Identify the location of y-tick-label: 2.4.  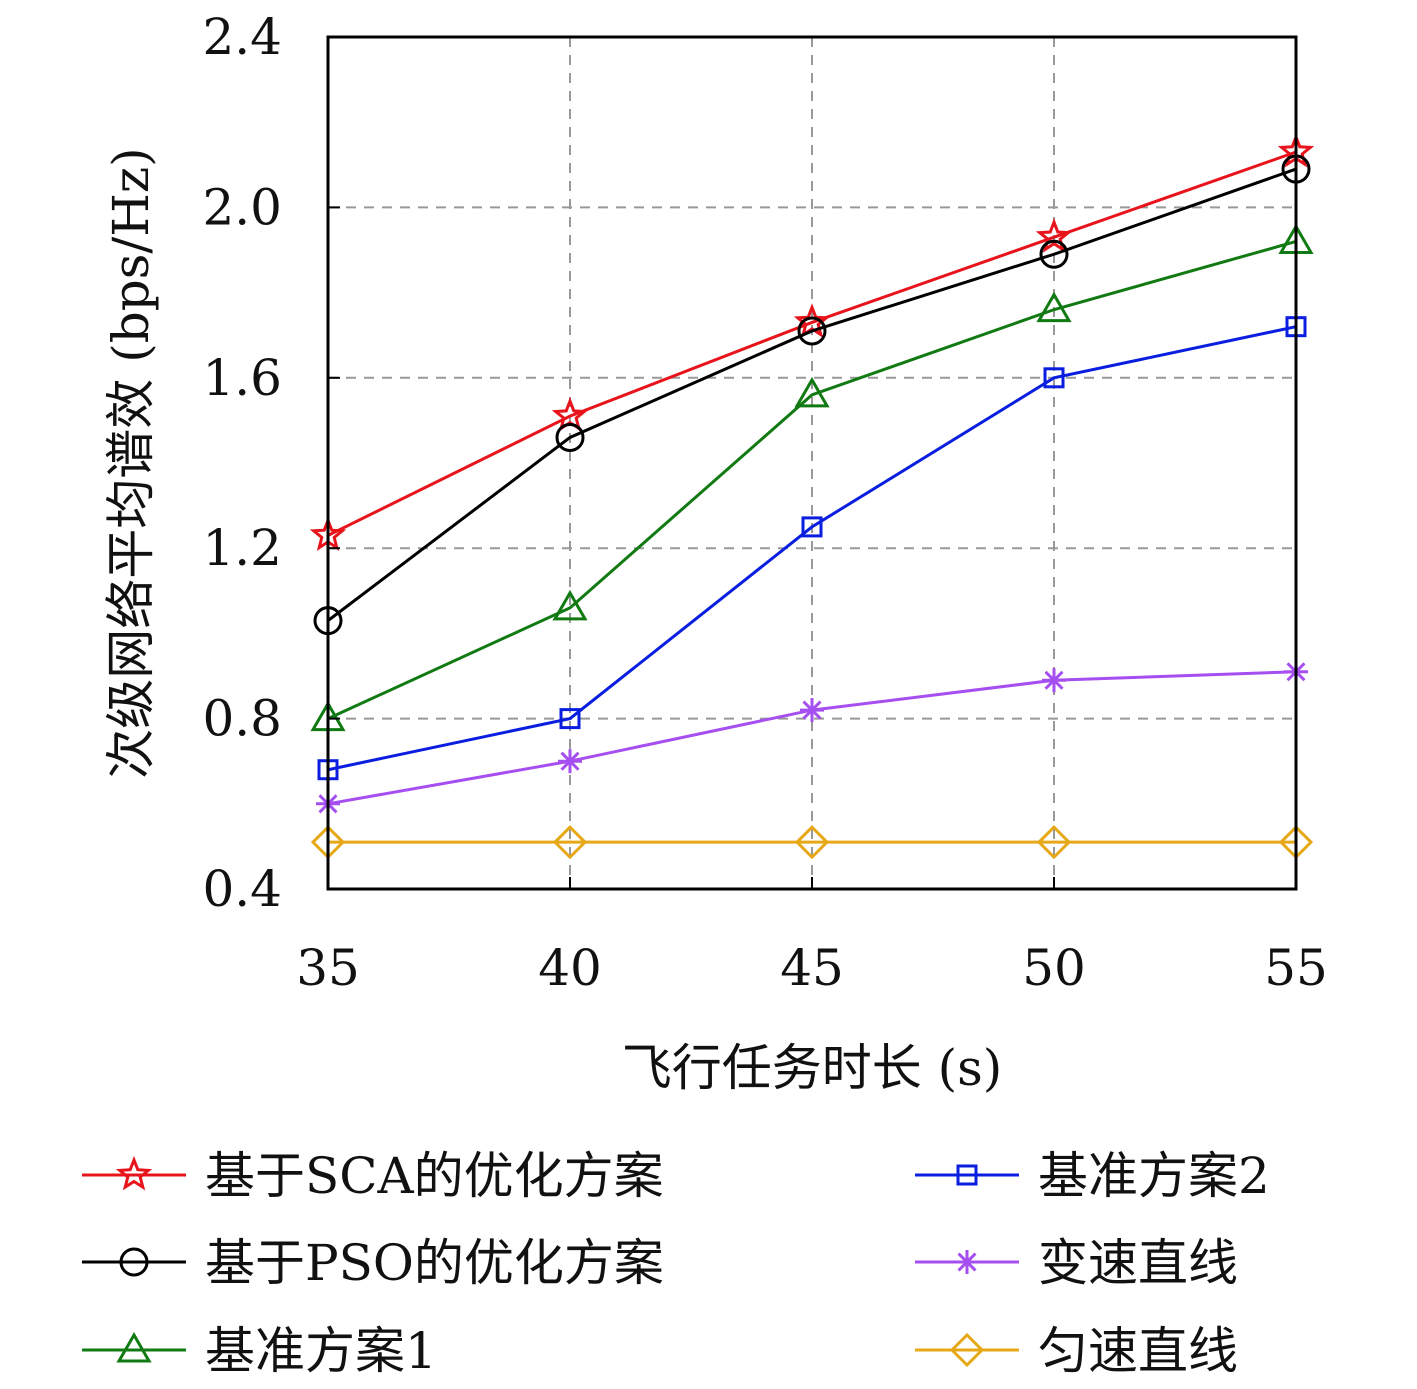
(242, 37).